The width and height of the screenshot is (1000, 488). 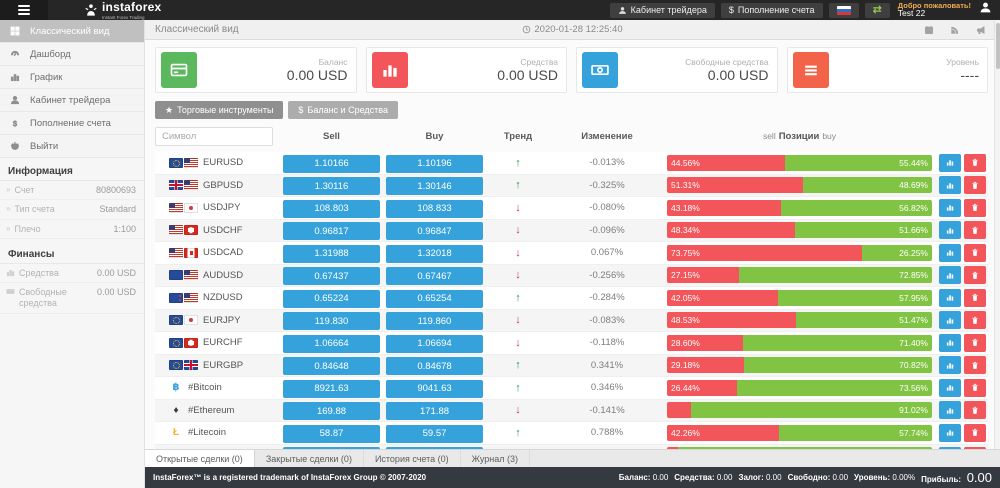 I want to click on trading-instruments-button: ★ Торговые инструменты, so click(x=219, y=110).